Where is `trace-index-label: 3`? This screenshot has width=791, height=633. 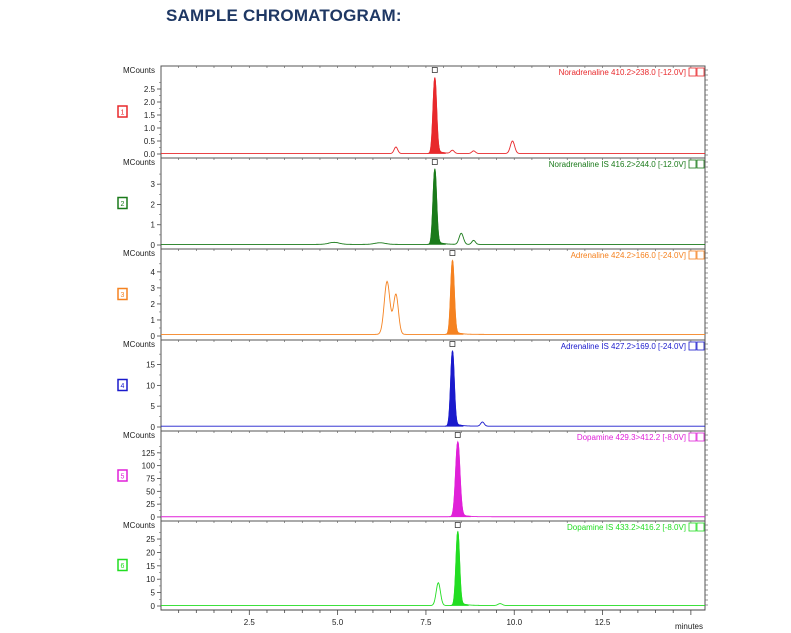
trace-index-label: 3 is located at coordinates (123, 295).